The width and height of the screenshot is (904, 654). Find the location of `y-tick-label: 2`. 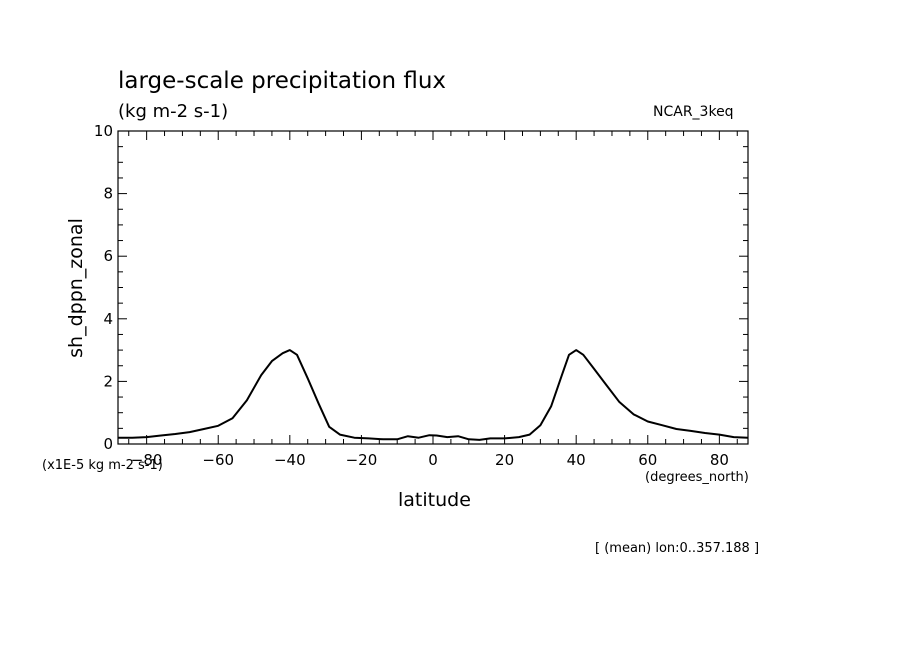

y-tick-label: 2 is located at coordinates (108, 381).